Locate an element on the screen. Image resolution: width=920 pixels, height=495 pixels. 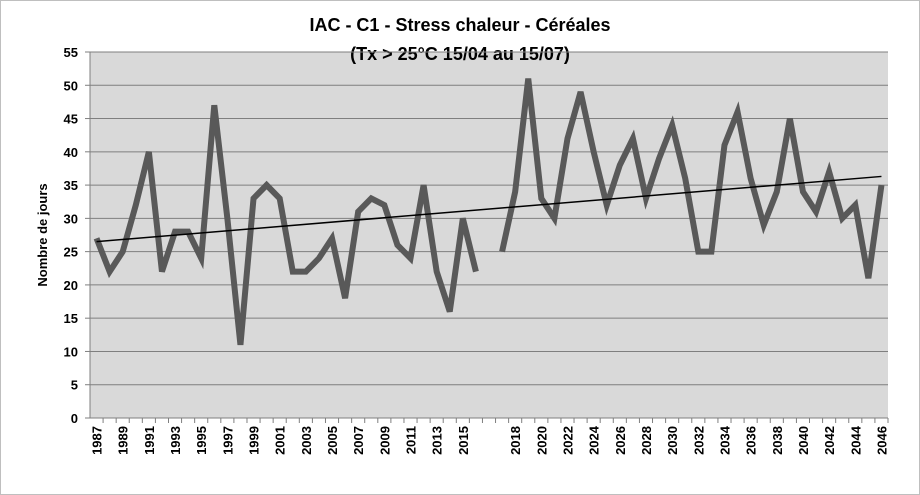
x-tick-label: 2038 is located at coordinates (777, 440).